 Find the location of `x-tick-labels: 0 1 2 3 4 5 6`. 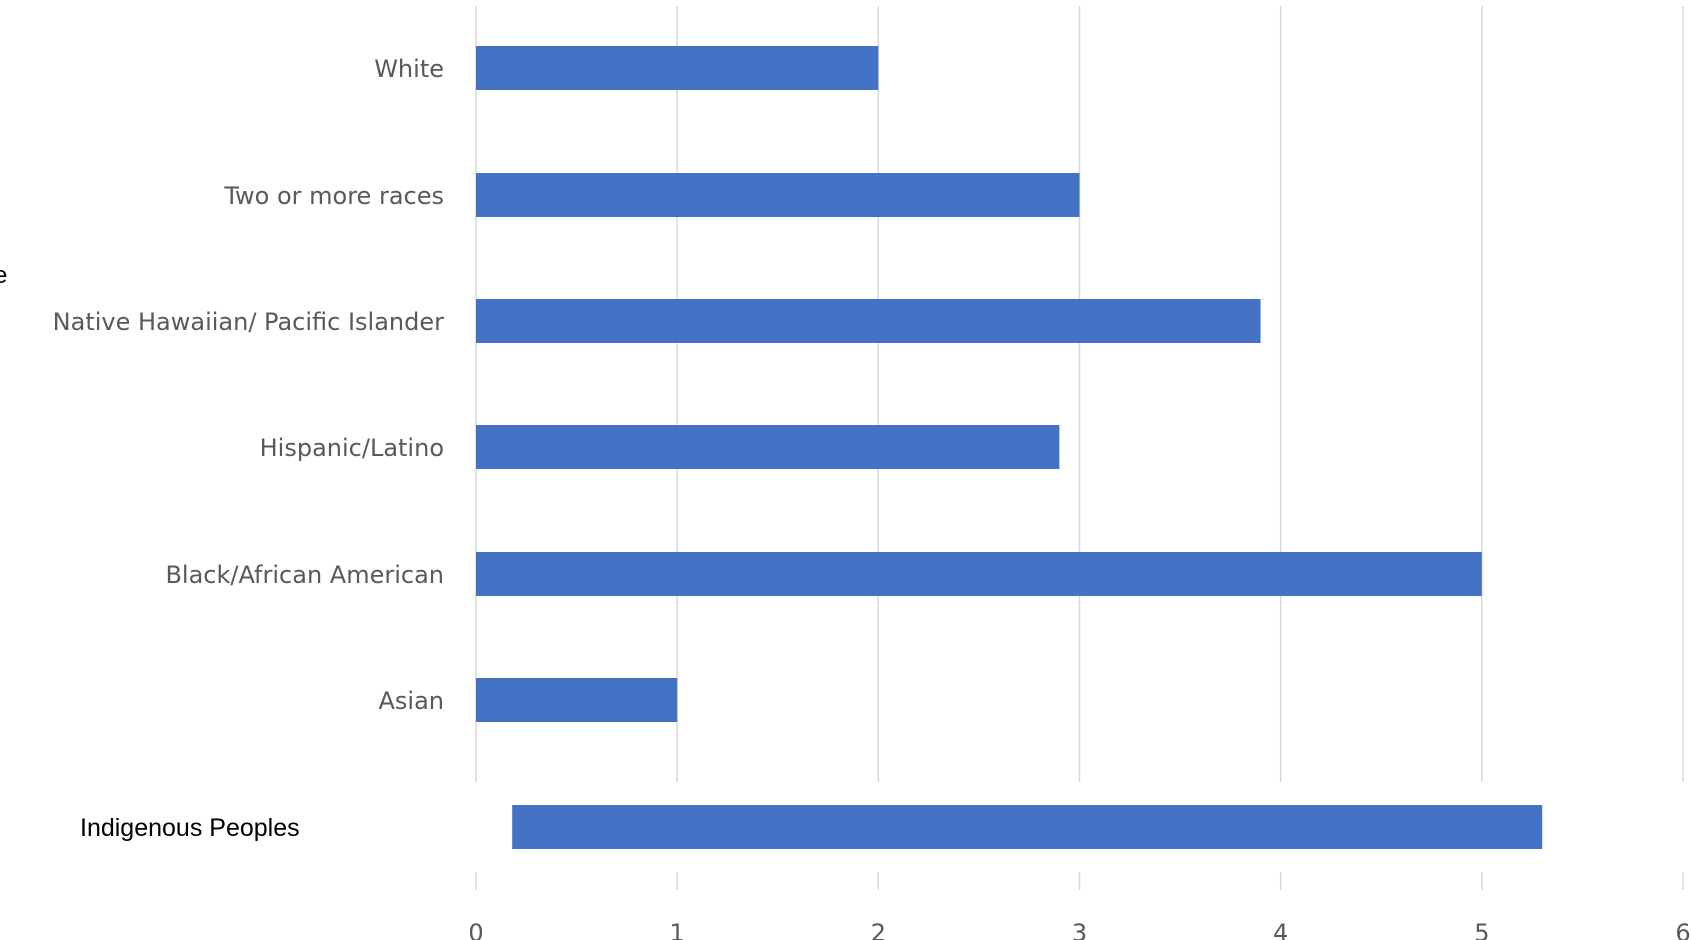

x-tick-labels: 0 1 2 3 4 5 6 is located at coordinates (1079, 929).